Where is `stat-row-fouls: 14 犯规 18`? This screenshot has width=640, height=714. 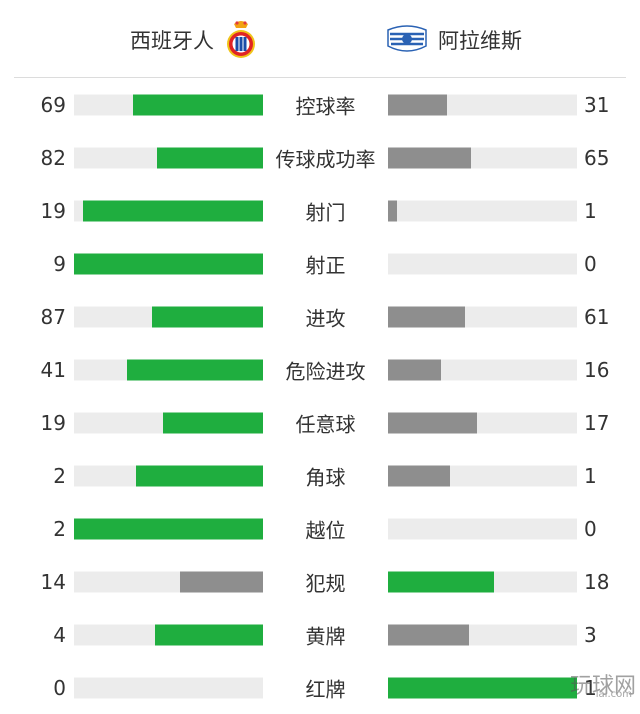
stat-row-fouls: 14 犯规 18 is located at coordinates (320, 581).